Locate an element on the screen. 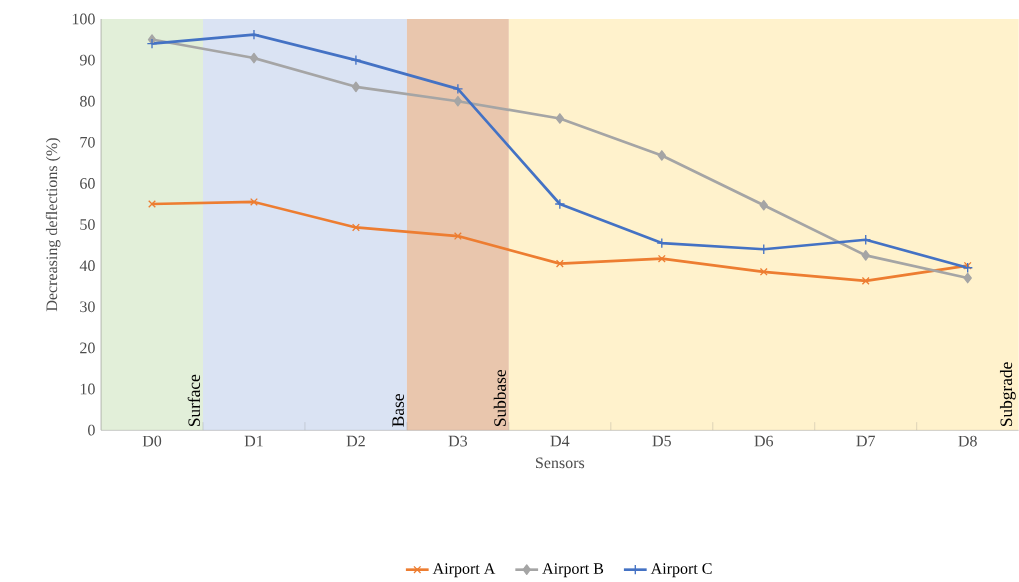 Image resolution: width=1019 pixels, height=582 pixels. y-tick-label: 10 is located at coordinates (87, 389).